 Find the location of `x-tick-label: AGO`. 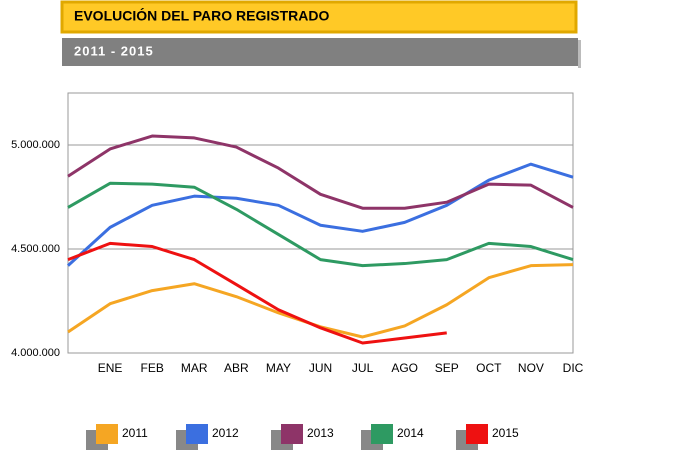

x-tick-label: AGO is located at coordinates (404, 368).